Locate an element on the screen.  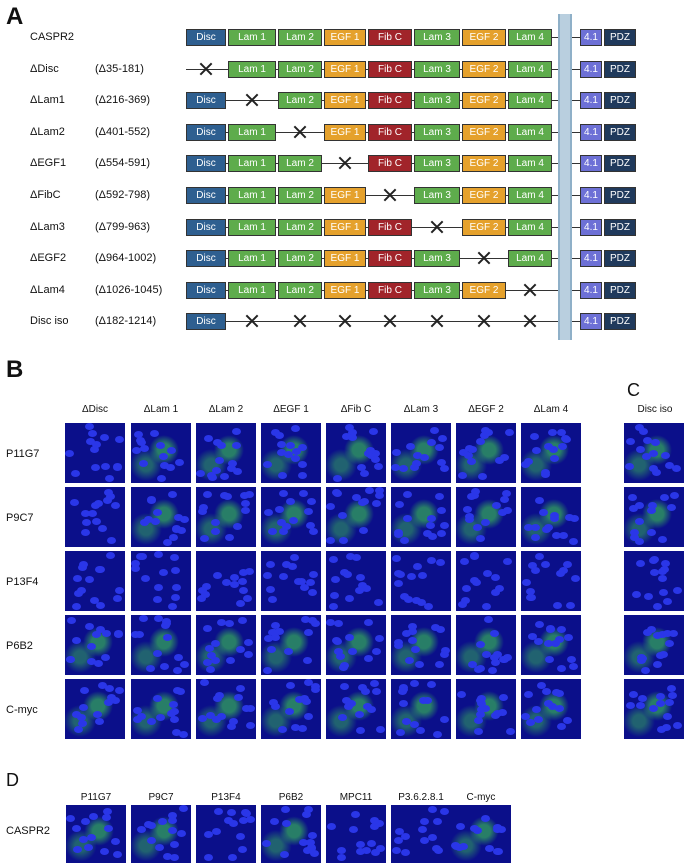
row-header: P11G7 is located at coordinates (23, 454).